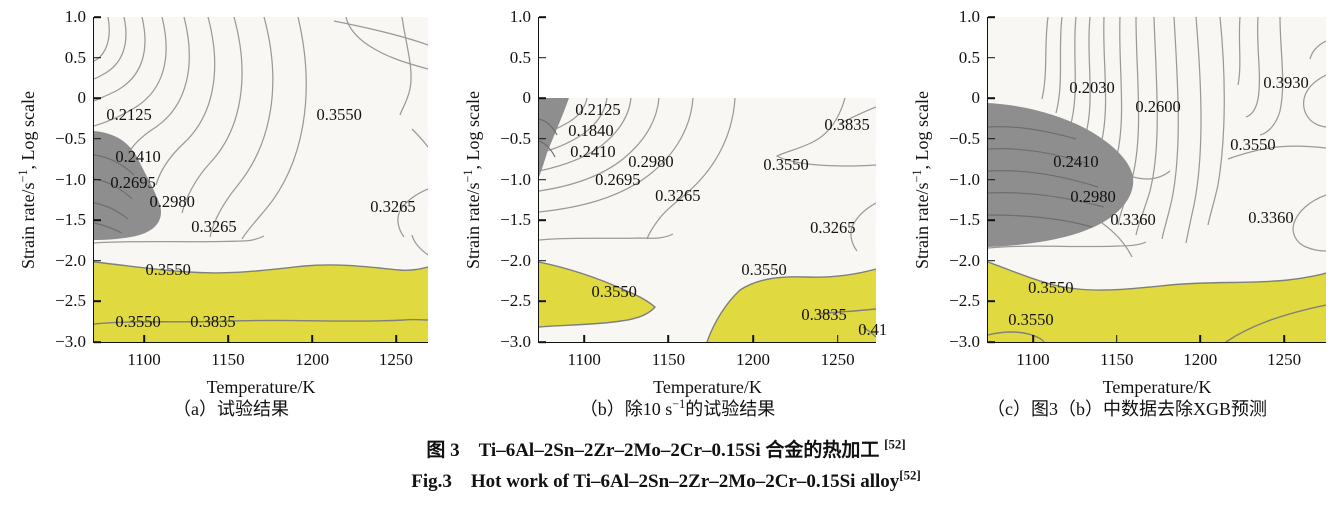  What do you see at coordinates (138, 156) in the screenshot?
I see `contour-label: 0.2410` at bounding box center [138, 156].